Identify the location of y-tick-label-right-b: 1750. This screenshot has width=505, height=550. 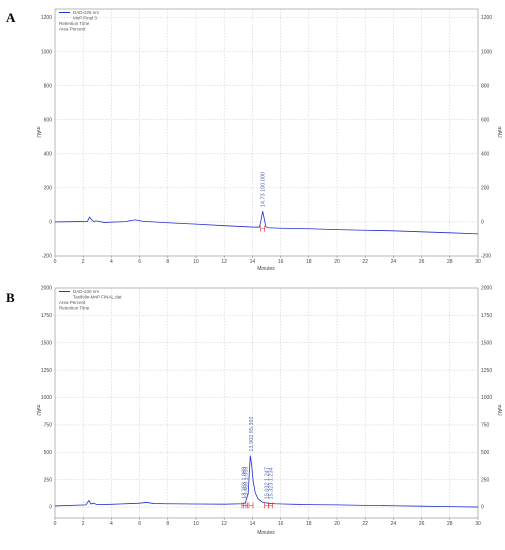
(486, 316).